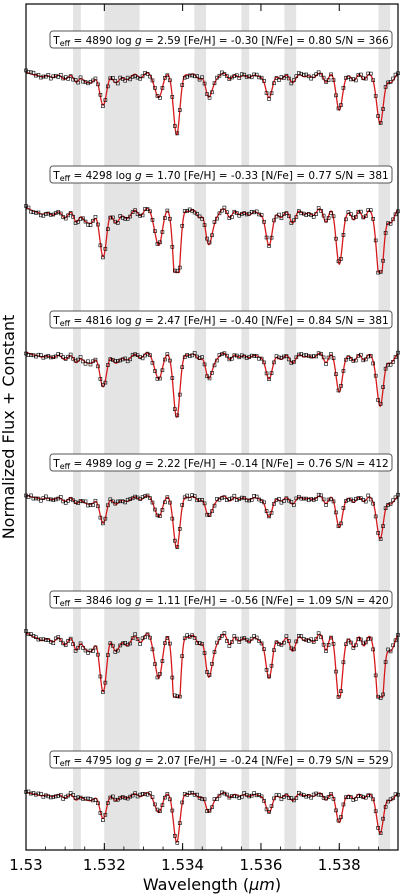  I want to click on annotation-box, so click(221, 174).